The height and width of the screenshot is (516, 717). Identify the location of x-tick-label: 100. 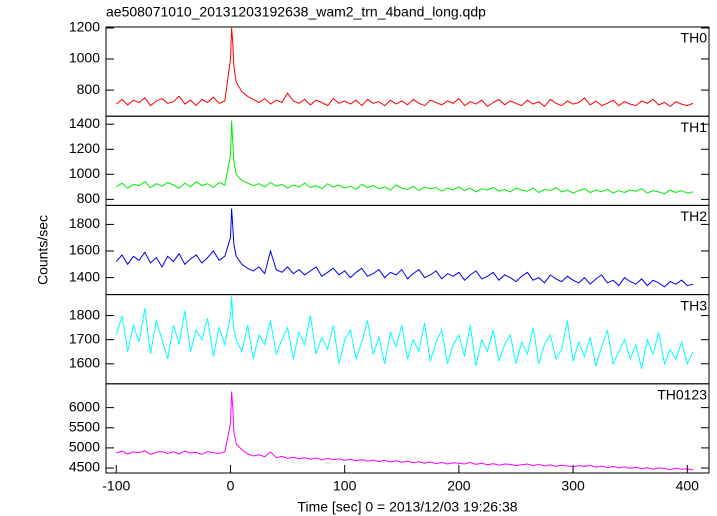
(345, 486).